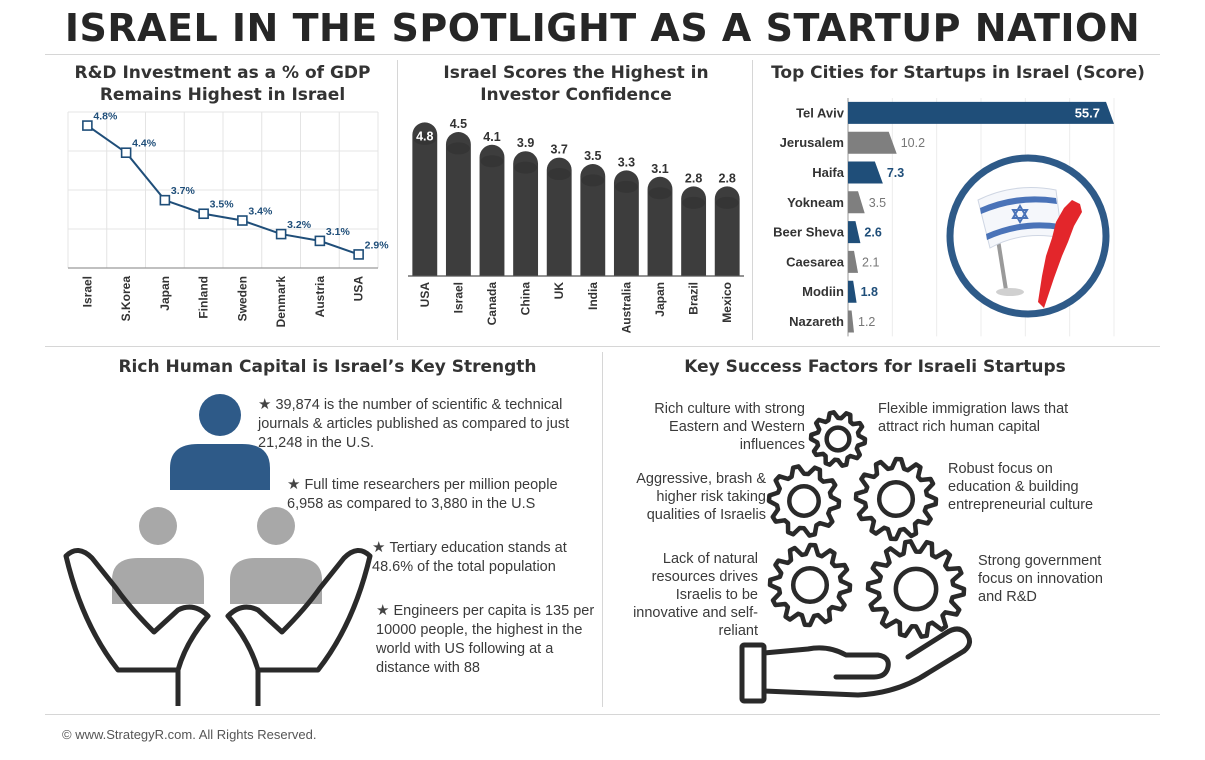  I want to click on investor-tick-label: Brazil, so click(694, 298).